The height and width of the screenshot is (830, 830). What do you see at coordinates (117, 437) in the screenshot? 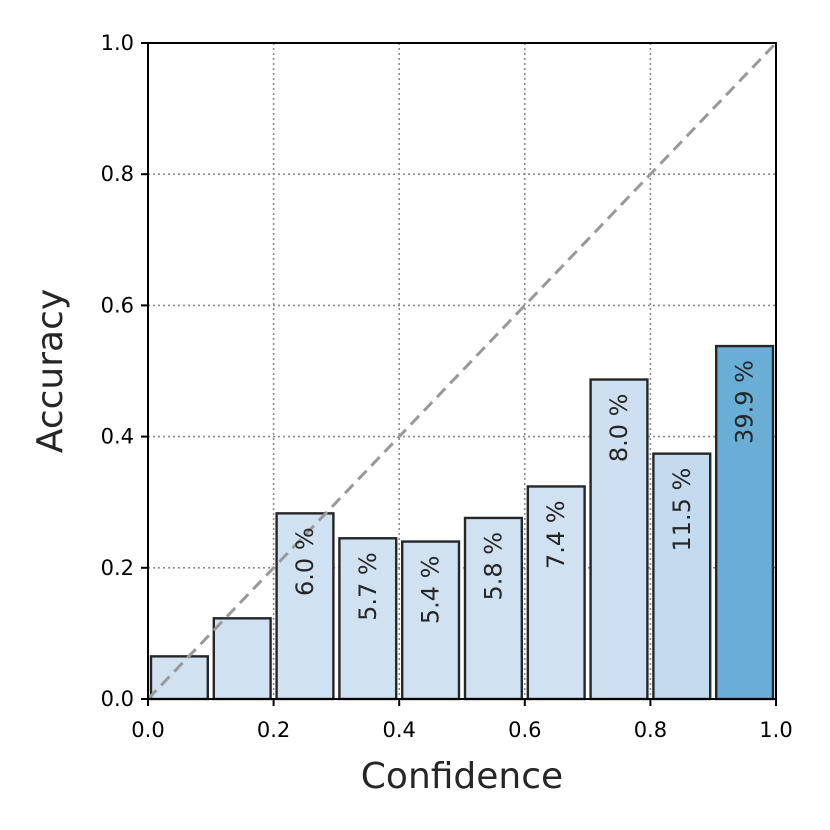
I see `y-tick-label: 0.4` at bounding box center [117, 437].